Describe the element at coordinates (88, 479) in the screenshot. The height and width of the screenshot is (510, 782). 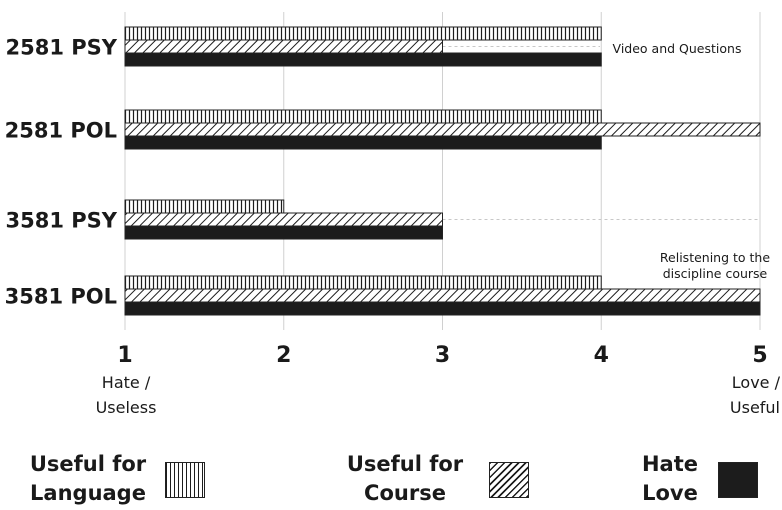
I see `legend-item-language: Useful for Language` at that location.